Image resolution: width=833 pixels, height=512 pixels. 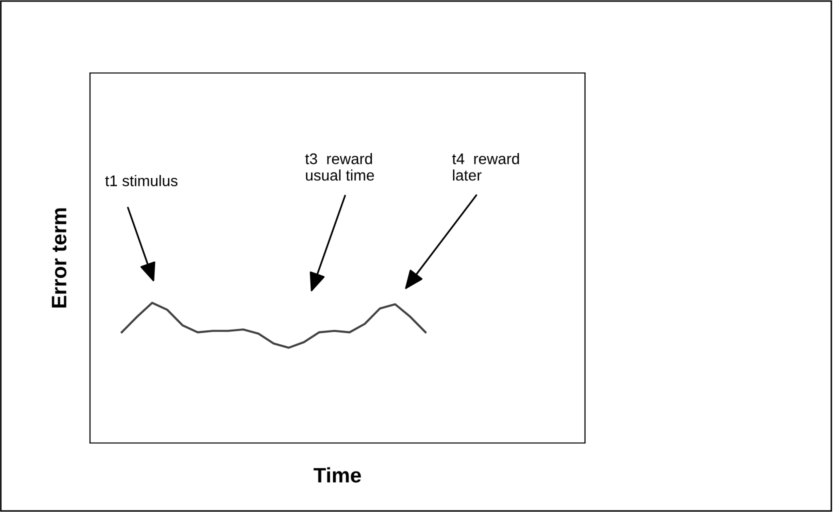 I want to click on y-axis-title: Error term, so click(x=59, y=258).